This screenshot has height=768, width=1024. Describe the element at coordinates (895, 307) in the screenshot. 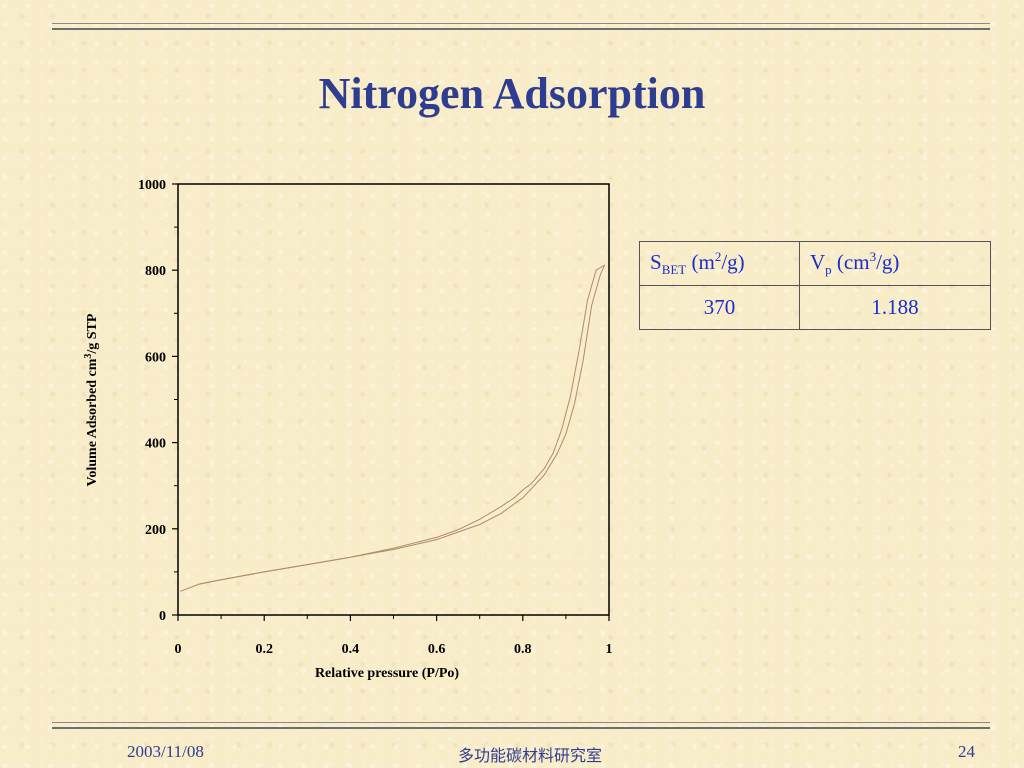

I see `vp-value: 1.188` at that location.